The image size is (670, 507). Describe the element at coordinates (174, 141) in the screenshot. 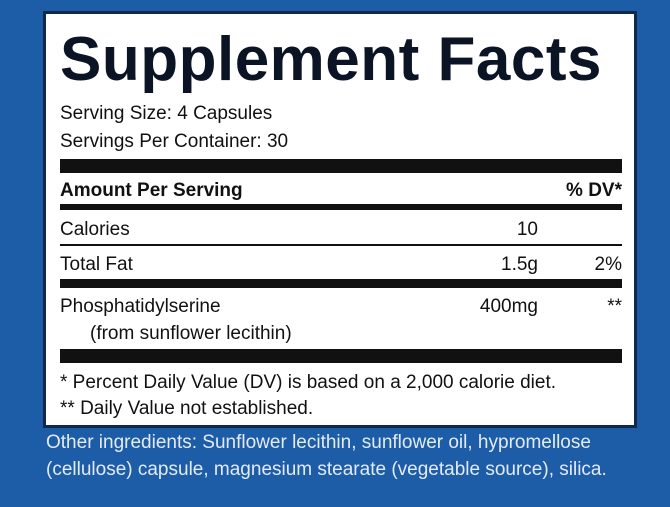

I see `servings-per-container: Servings Per Container: 30` at that location.